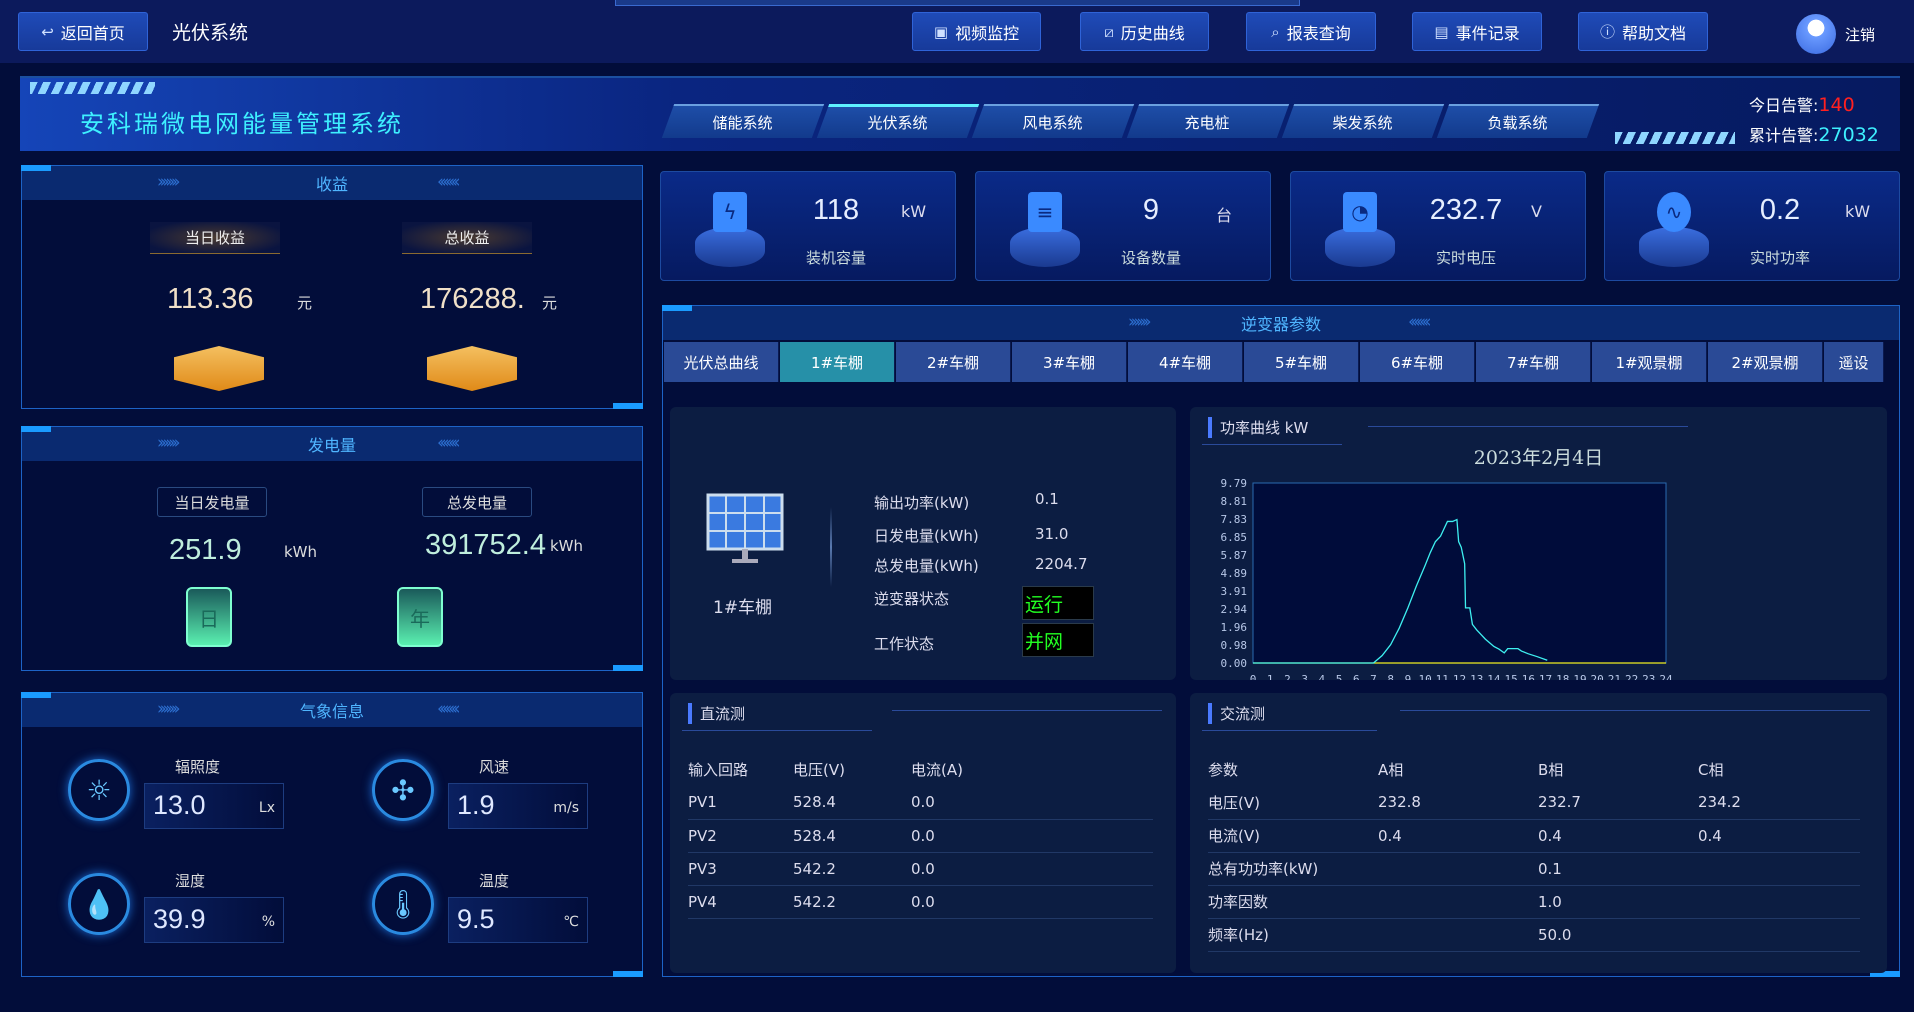 The width and height of the screenshot is (1914, 1012). I want to click on y-tick-label: 7.83, so click(1234, 519).